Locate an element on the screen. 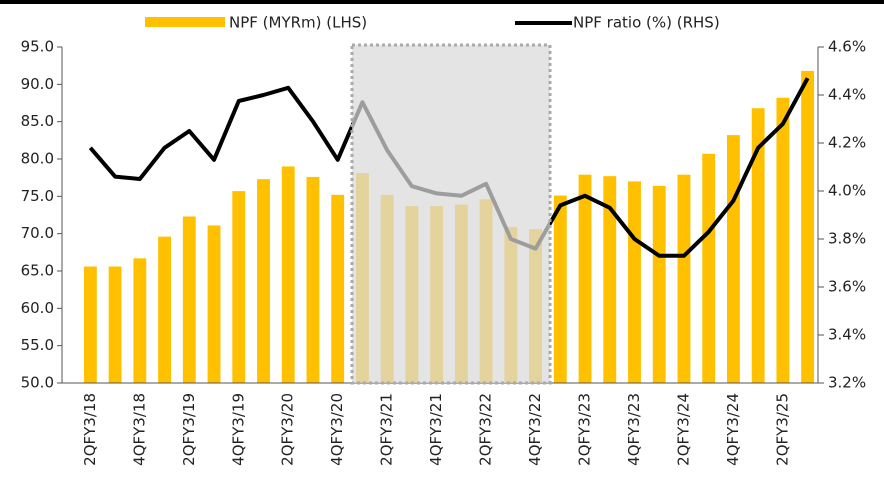 Image resolution: width=884 pixels, height=500 pixels. y-tick-label: 65.0 is located at coordinates (37, 271).